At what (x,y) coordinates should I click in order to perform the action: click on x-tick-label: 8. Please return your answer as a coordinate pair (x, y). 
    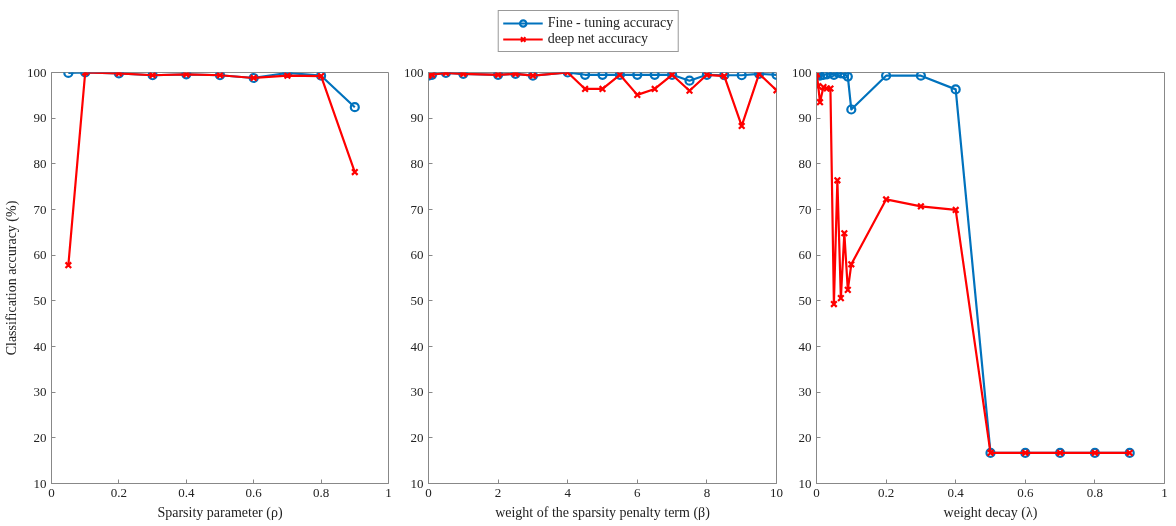
    Looking at the image, I should click on (707, 492).